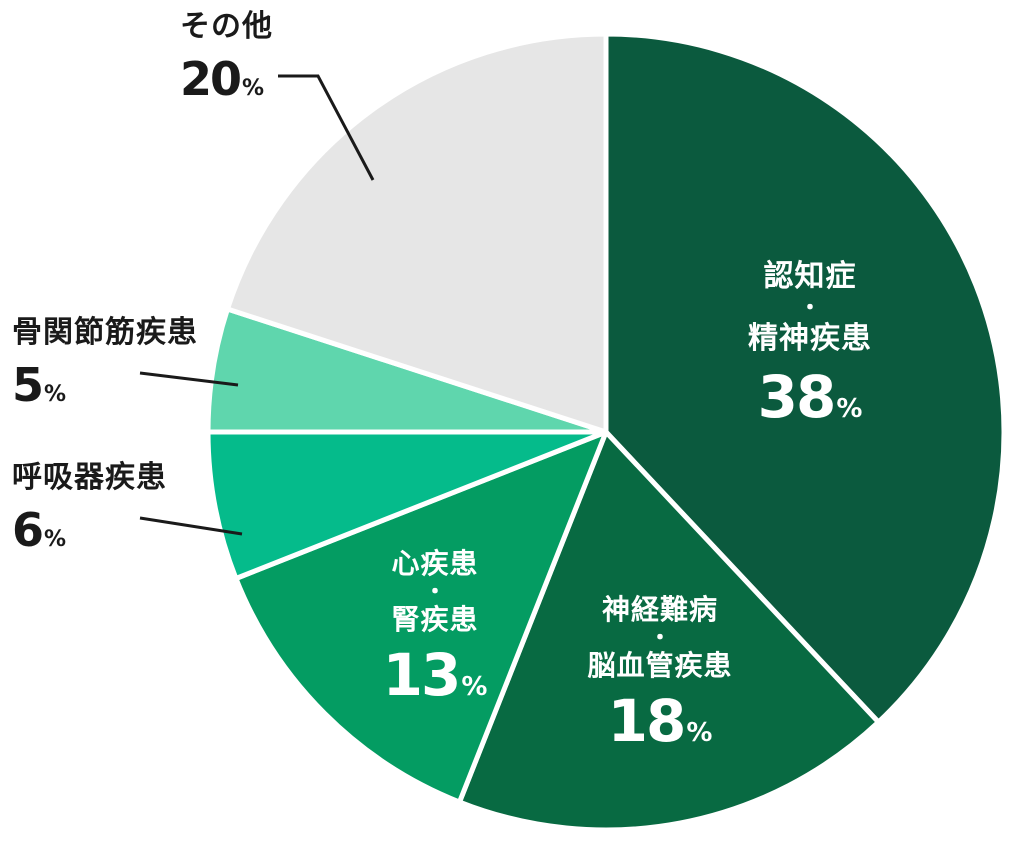 This screenshot has height=858, width=1024. I want to click on slice-label-heart-kidney-line1: 心疾患, so click(435, 563).